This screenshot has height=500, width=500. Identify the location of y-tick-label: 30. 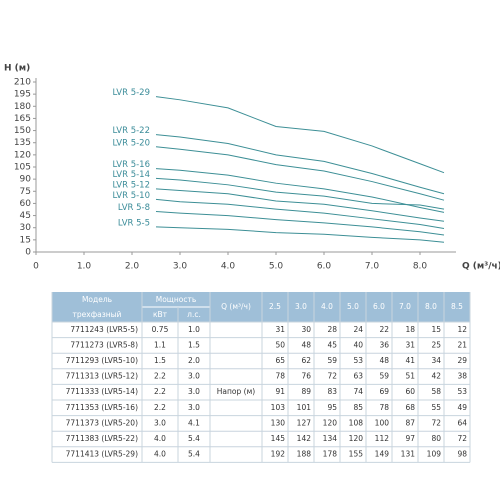
(26, 228).